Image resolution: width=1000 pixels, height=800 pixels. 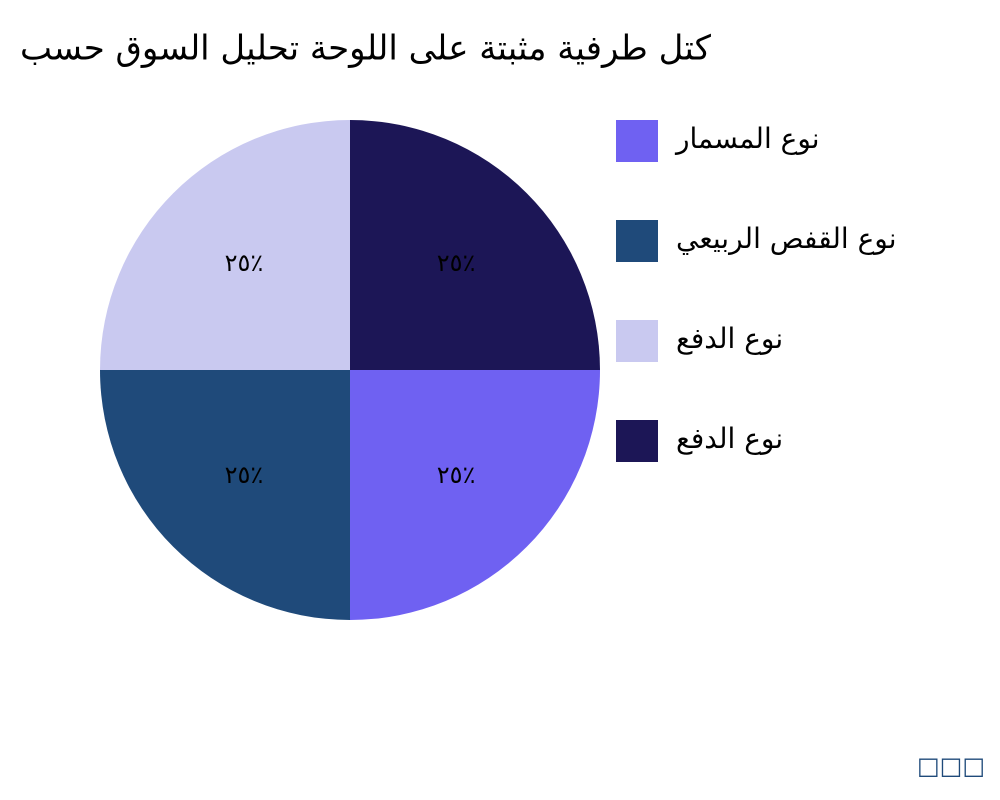 What do you see at coordinates (951, 766) in the screenshot?
I see `footer: □□□` at bounding box center [951, 766].